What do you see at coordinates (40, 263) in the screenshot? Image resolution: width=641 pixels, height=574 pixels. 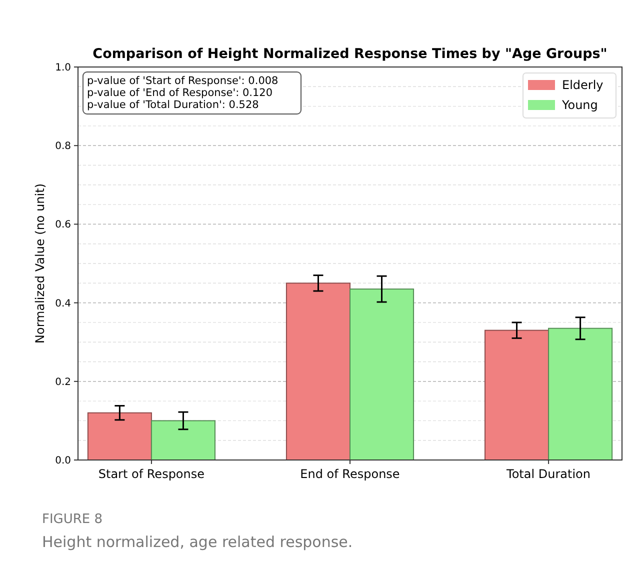 I see `y-axis-title: Normalized Value (no unit)` at bounding box center [40, 263].